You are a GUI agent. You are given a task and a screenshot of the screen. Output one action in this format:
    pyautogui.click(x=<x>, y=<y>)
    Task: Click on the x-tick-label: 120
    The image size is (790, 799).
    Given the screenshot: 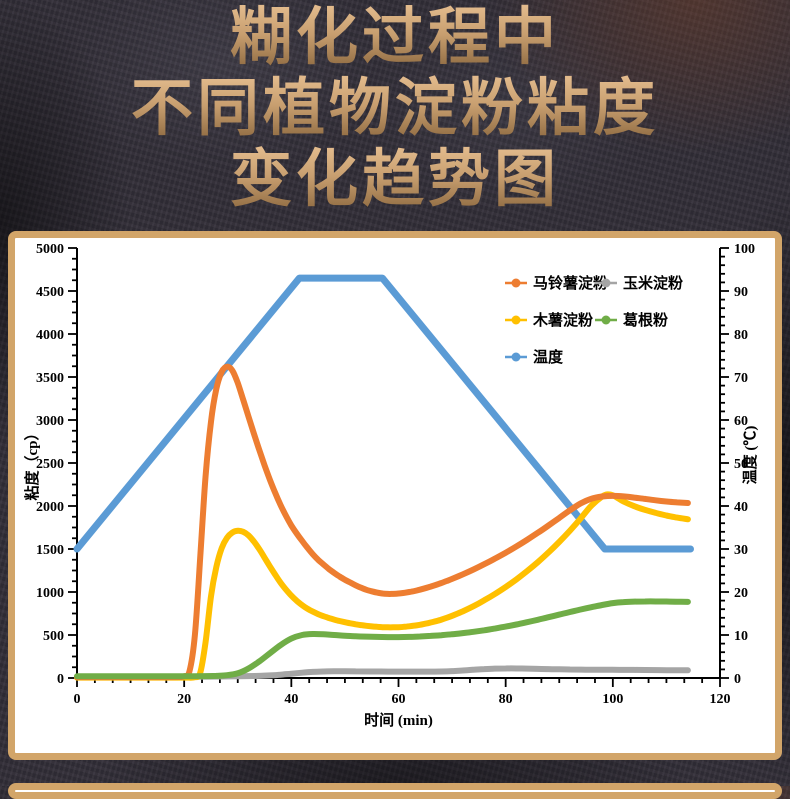 What is the action you would take?
    pyautogui.click(x=720, y=699)
    